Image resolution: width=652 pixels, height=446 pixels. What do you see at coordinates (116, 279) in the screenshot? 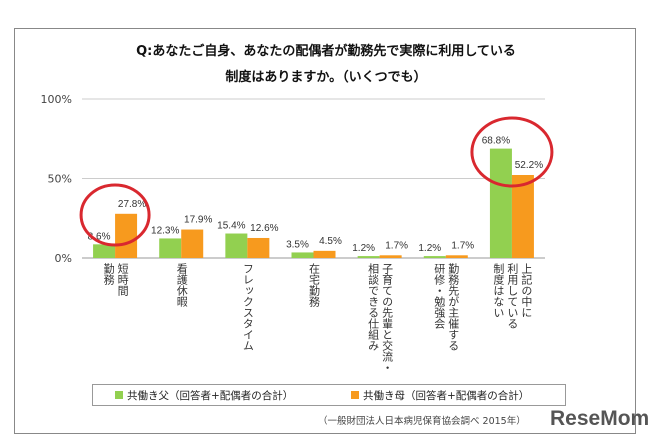
I see `x-tick-label: 短時間 勤務` at bounding box center [116, 279].